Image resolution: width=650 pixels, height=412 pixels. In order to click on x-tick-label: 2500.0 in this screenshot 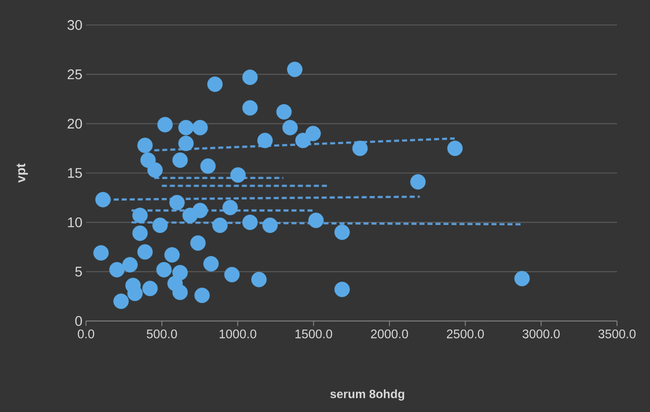, I will do `click(465, 334)`.